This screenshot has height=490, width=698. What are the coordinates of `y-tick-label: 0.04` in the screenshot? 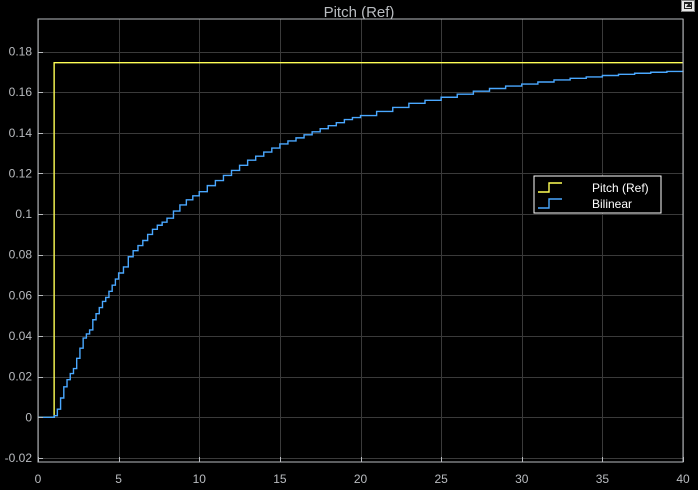 It's located at (21, 336).